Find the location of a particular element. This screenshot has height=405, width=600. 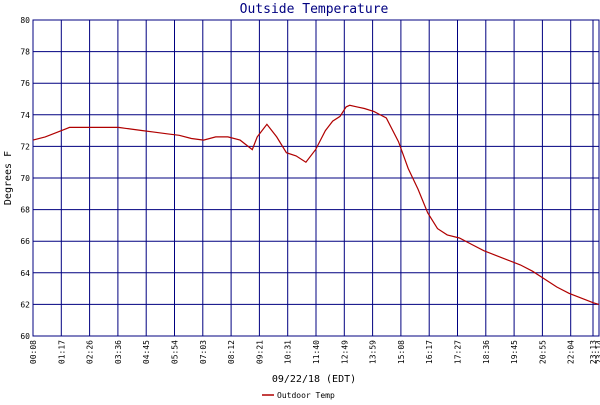

x-tick-label: 19:45 is located at coordinates (514, 352).